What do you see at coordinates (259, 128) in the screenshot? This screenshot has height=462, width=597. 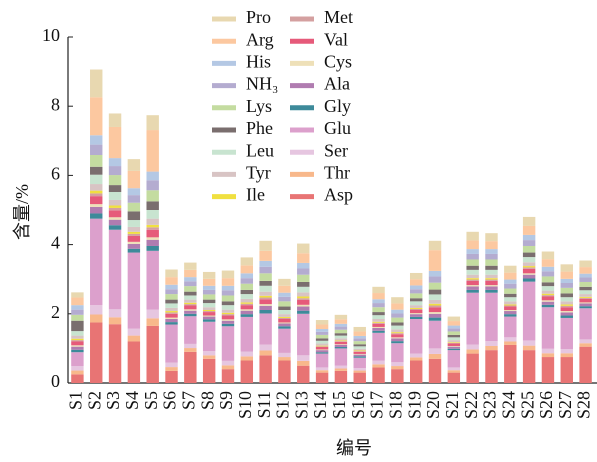 I see `legend-label: Phe` at bounding box center [259, 128].